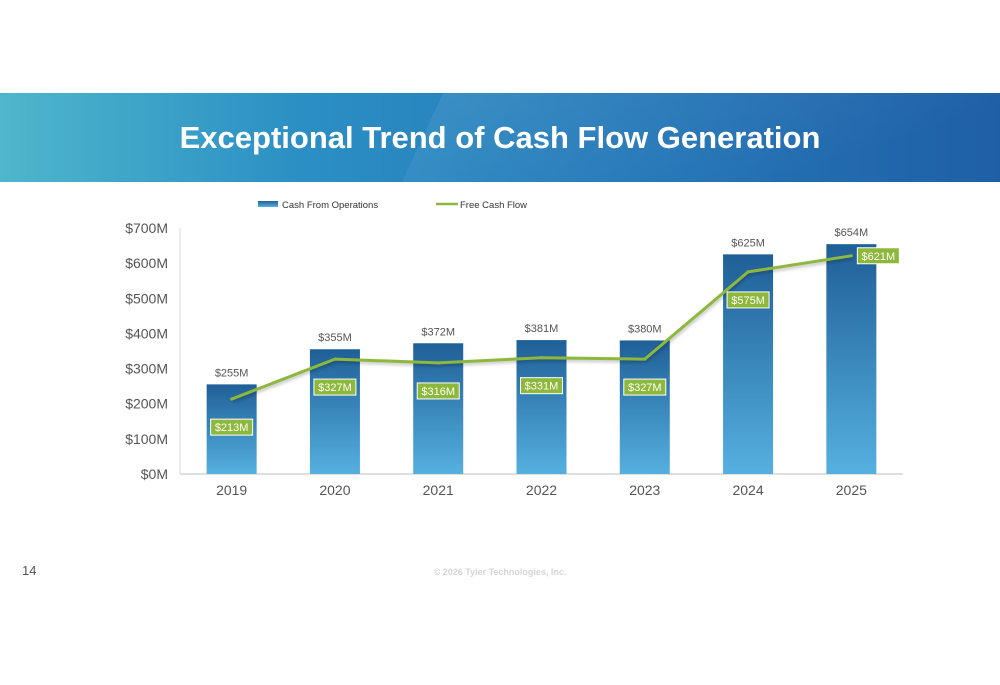 The image size is (1000, 685). What do you see at coordinates (747, 490) in the screenshot?
I see `x-tick-label: 2024` at bounding box center [747, 490].